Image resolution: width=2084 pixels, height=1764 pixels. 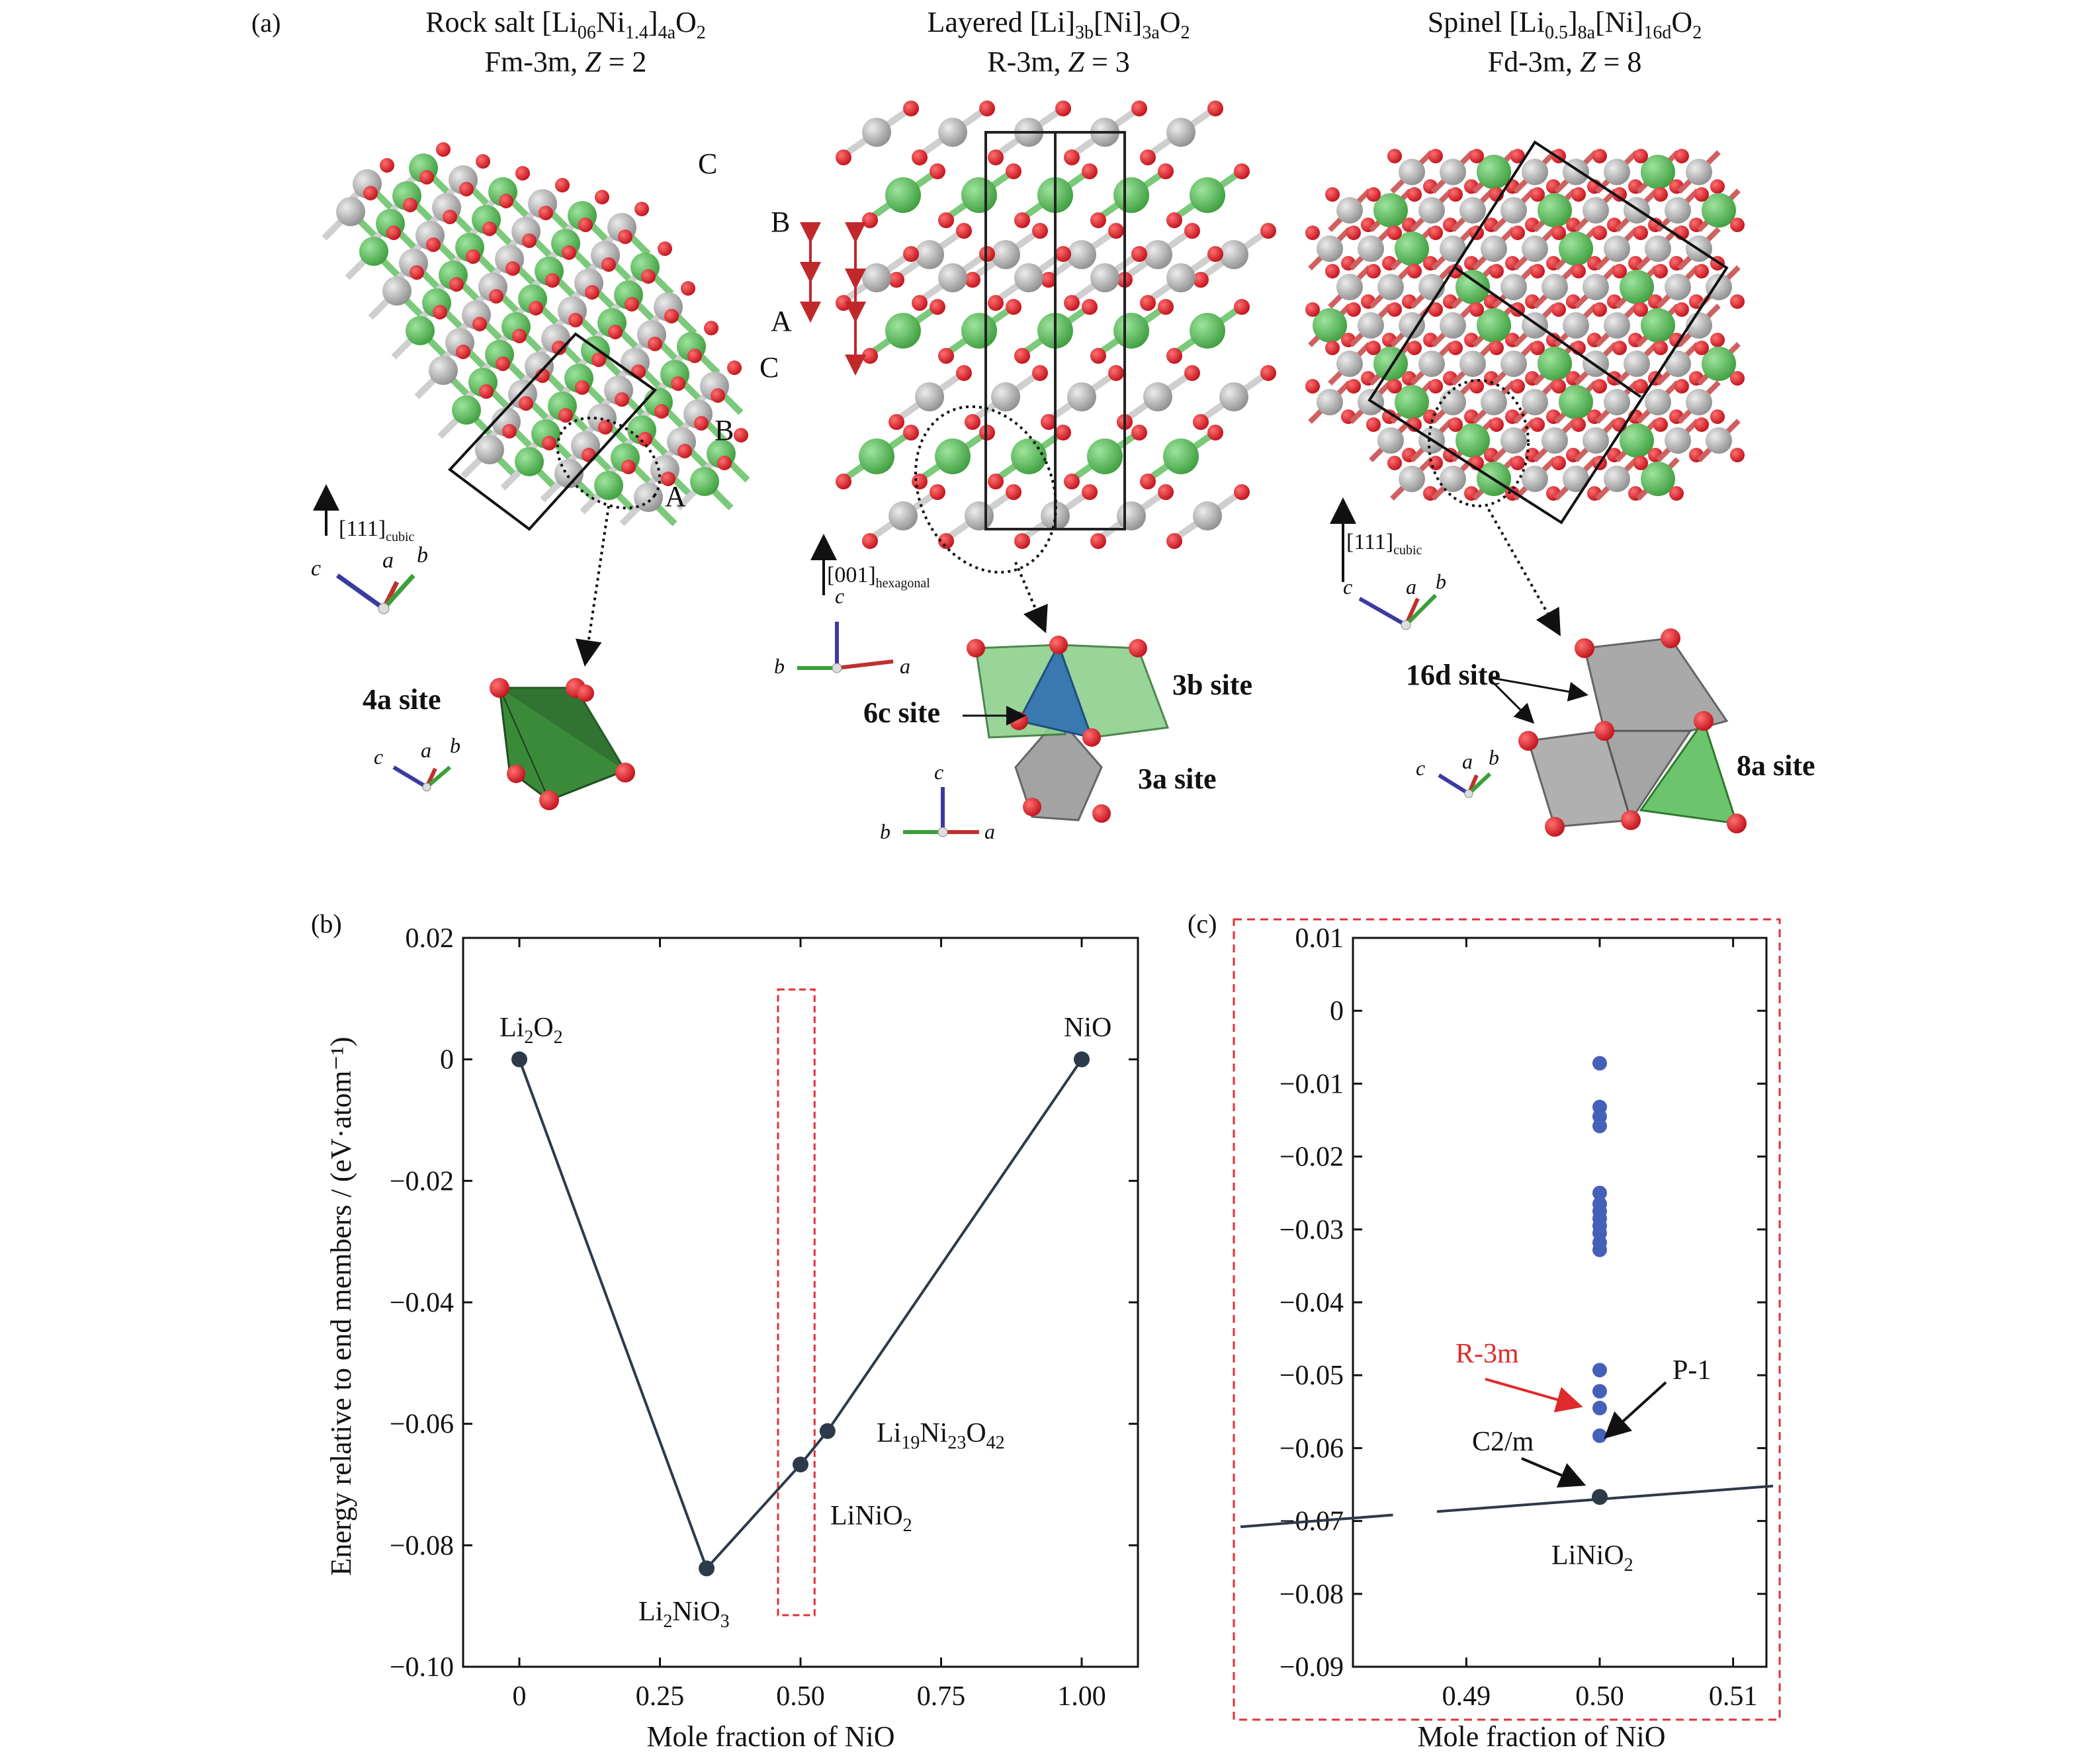 What do you see at coordinates (562, 744) in the screenshot?
I see `4a-site-octahedron` at bounding box center [562, 744].